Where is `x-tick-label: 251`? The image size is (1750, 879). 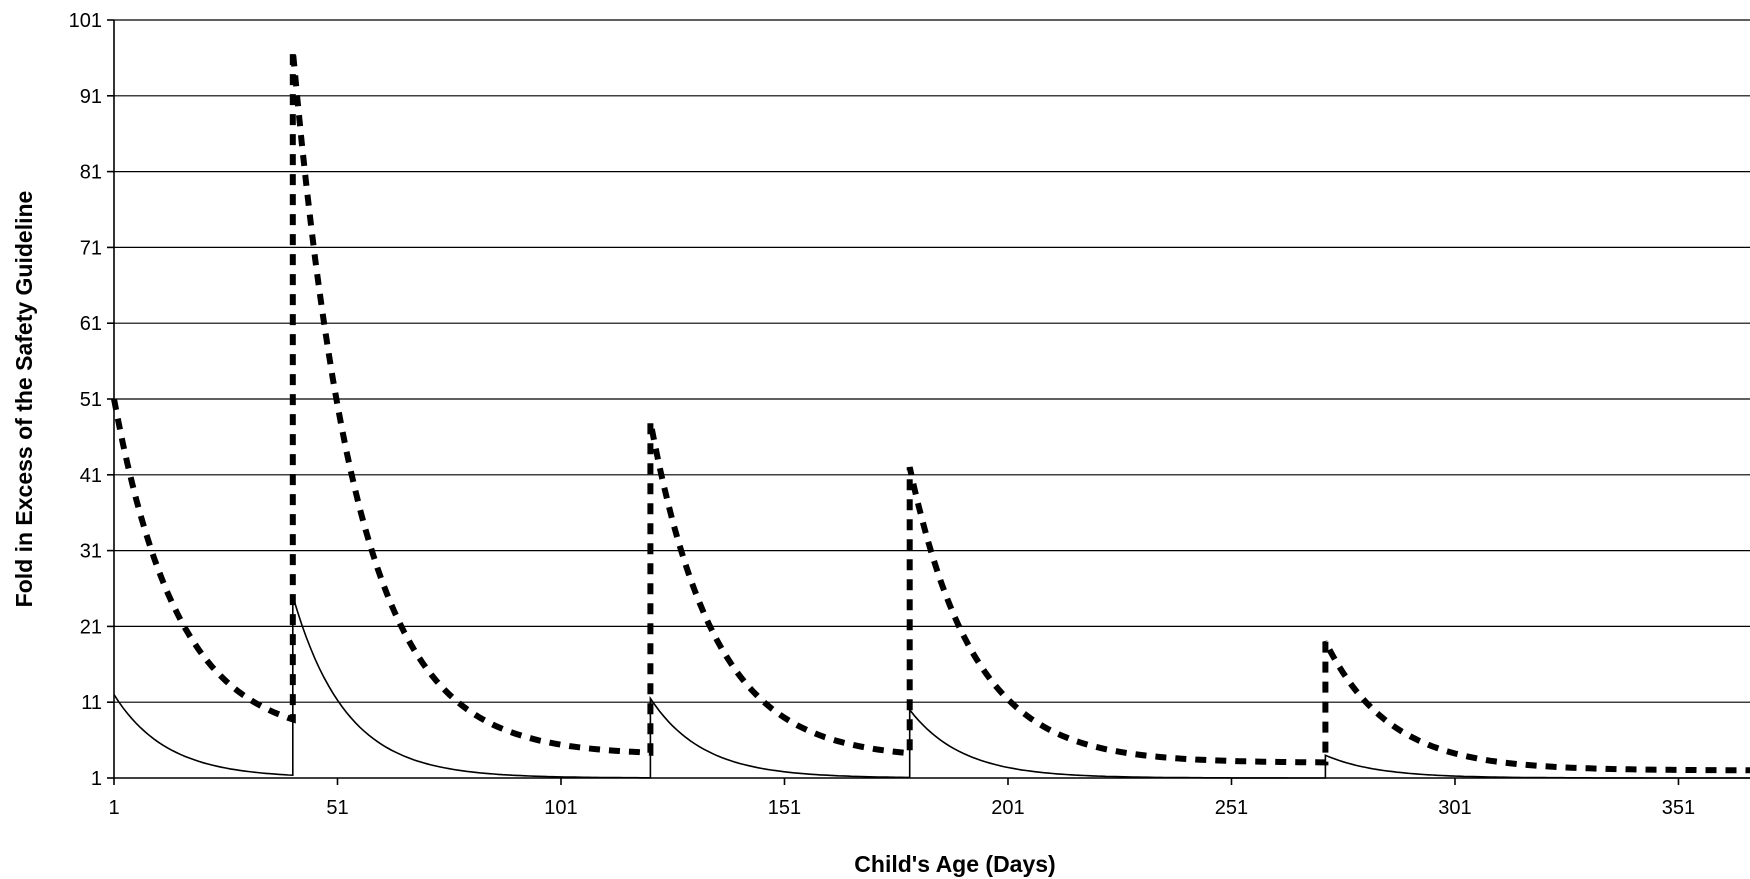
x-tick-label: 251 is located at coordinates (1231, 808).